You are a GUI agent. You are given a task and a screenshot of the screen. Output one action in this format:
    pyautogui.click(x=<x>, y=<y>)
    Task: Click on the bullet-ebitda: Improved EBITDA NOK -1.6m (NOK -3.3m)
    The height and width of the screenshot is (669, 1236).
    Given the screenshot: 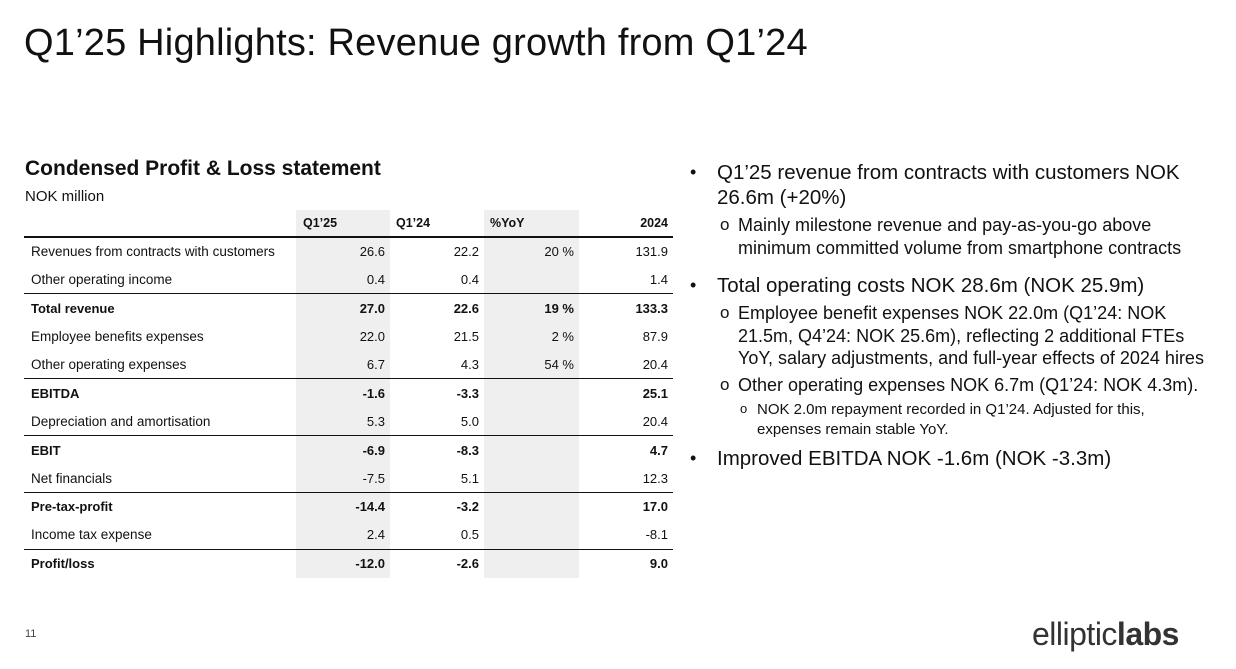 What is the action you would take?
    pyautogui.click(x=950, y=458)
    